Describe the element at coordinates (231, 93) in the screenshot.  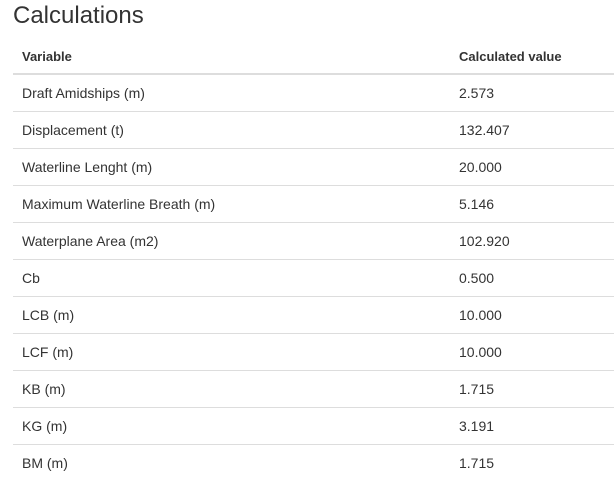
I see `variable-cell: Draft Amidships (m)` at that location.